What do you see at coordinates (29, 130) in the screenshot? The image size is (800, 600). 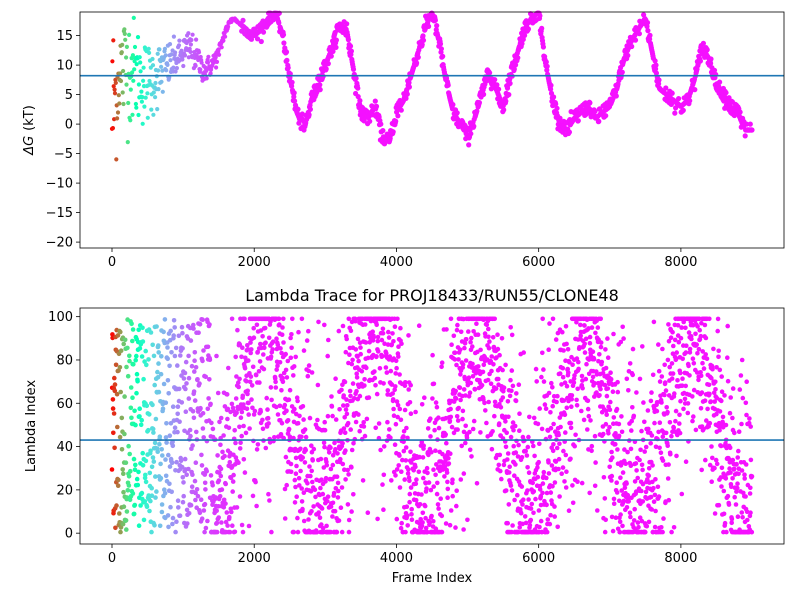 I see `top-y-axis-label: ΔG(kT)` at bounding box center [29, 130].